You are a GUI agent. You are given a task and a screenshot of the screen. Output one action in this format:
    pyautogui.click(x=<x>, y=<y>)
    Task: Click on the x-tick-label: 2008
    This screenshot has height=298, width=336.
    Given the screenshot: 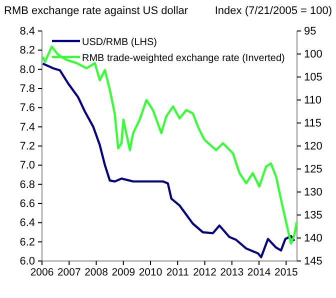 What is the action you would take?
    pyautogui.click(x=96, y=272)
    